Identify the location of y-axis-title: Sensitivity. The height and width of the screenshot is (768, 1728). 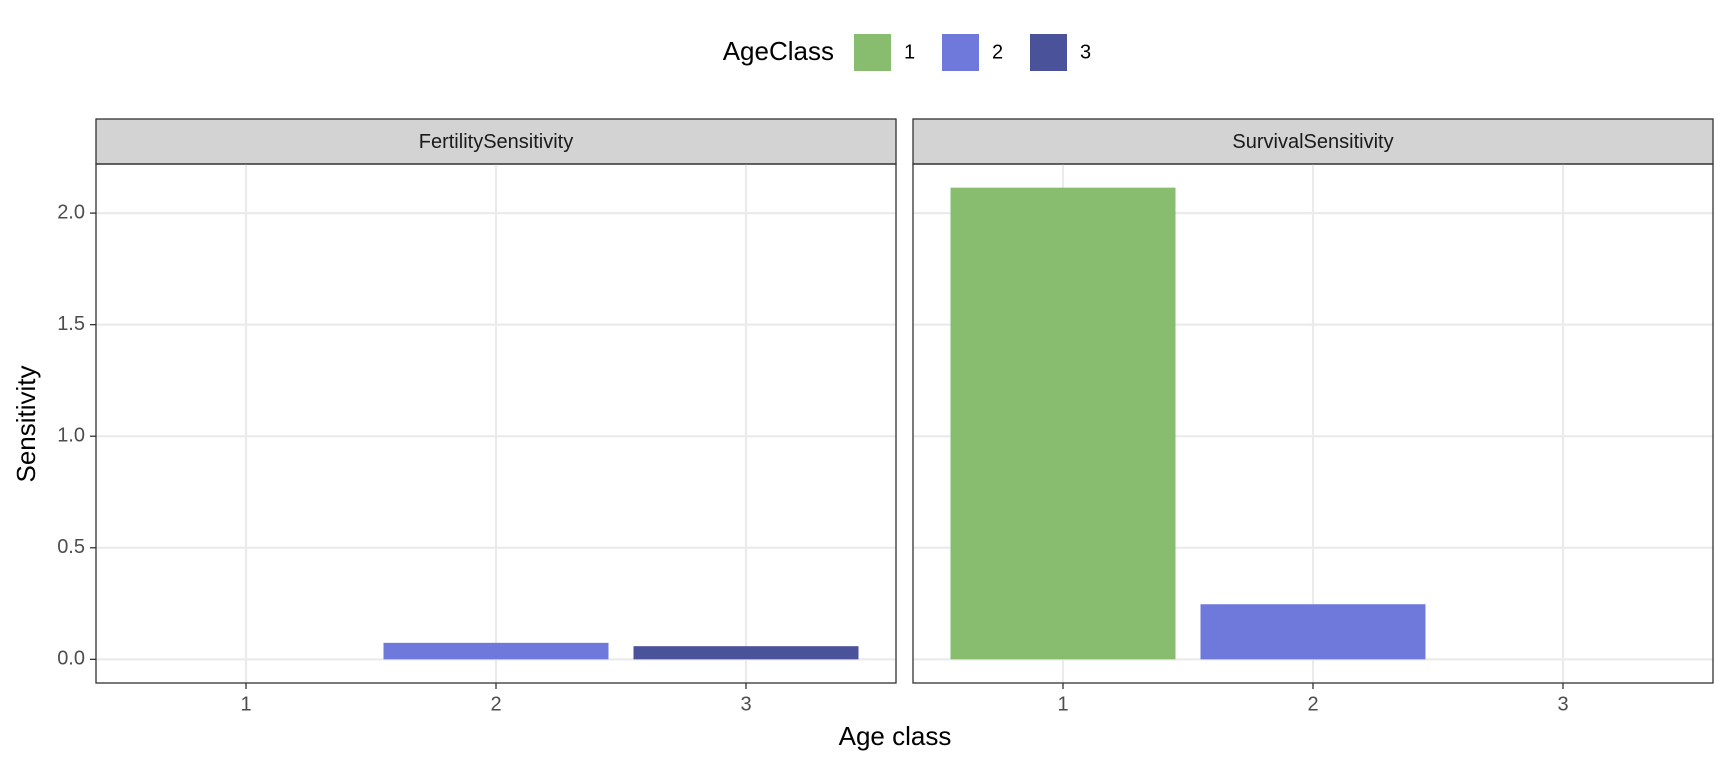
(26, 423).